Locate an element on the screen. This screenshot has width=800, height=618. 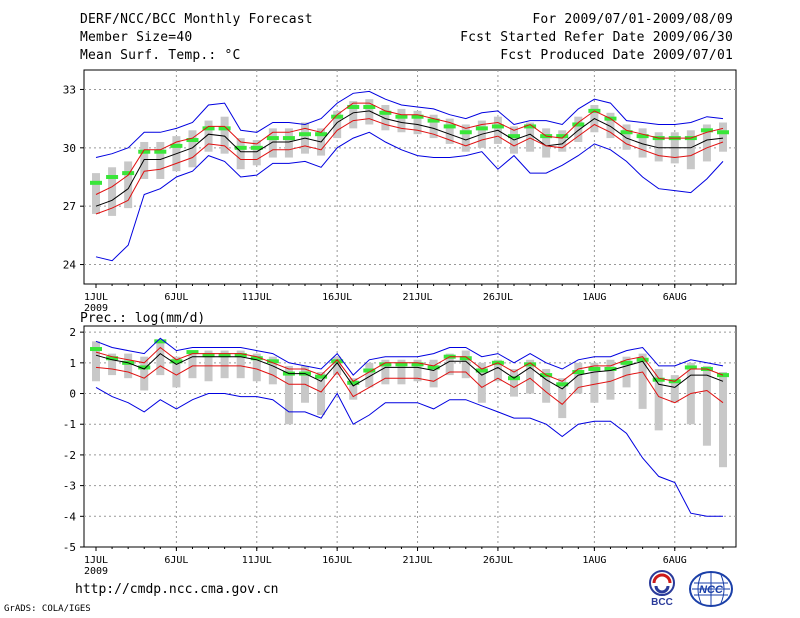
temp-x-year-label: 2009 is located at coordinates (96, 308).